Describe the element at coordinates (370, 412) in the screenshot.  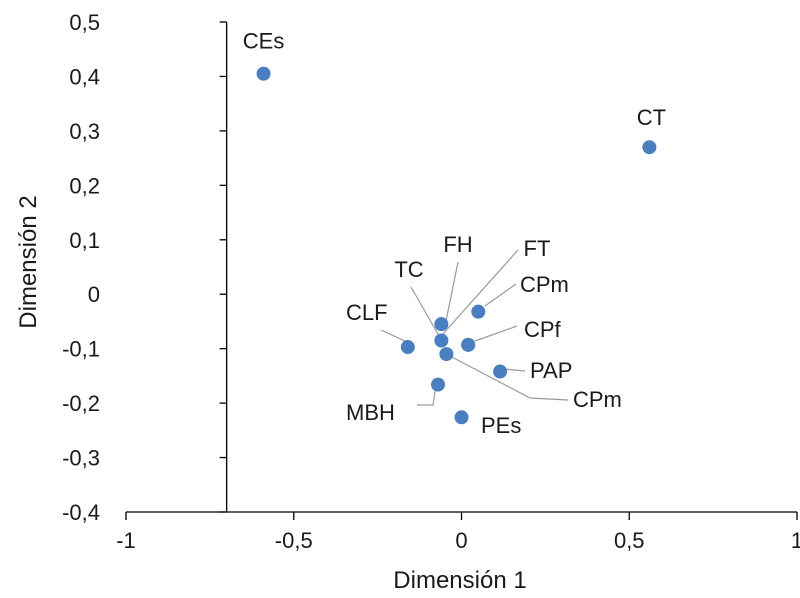
I see `point-label: MBH` at that location.